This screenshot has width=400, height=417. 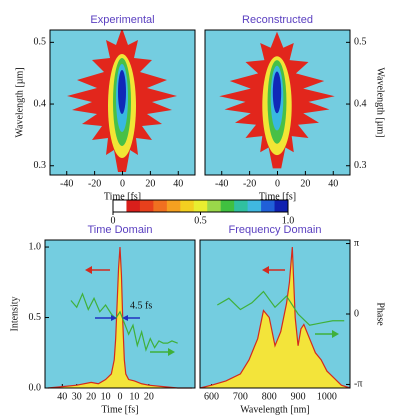 What do you see at coordinates (356, 243) in the screenshot?
I see `y-tick-label: π` at bounding box center [356, 243].